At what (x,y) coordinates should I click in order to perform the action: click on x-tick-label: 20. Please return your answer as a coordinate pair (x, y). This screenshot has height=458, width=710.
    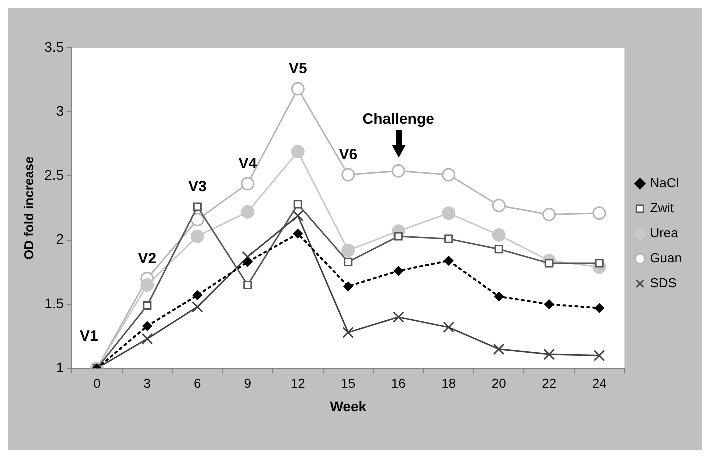
    Looking at the image, I should click on (499, 383).